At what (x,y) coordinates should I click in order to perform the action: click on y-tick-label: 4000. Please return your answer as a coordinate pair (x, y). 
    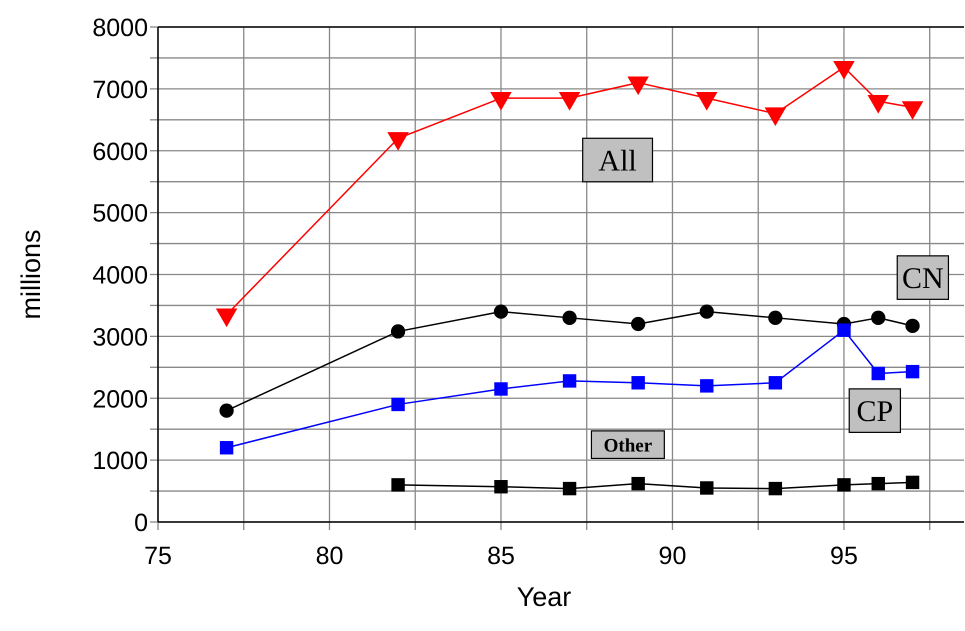
    Looking at the image, I should click on (120, 276).